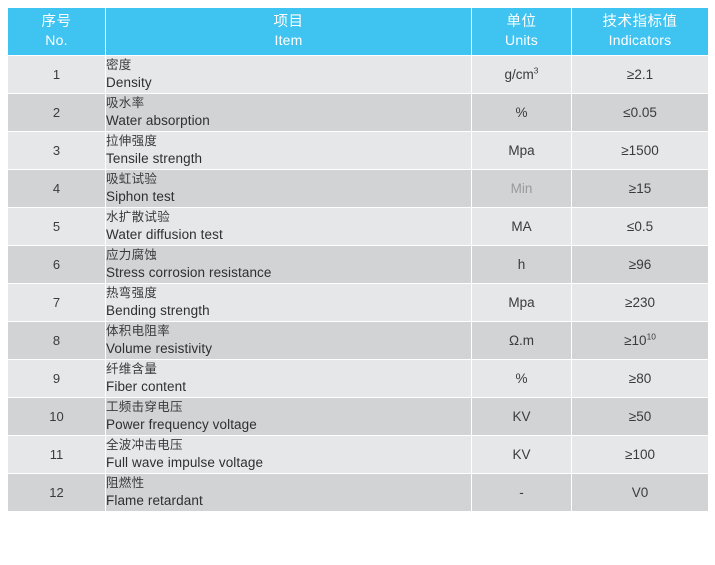 The width and height of the screenshot is (715, 565). Describe the element at coordinates (140, 196) in the screenshot. I see `cell-item-en: Siphon test` at that location.